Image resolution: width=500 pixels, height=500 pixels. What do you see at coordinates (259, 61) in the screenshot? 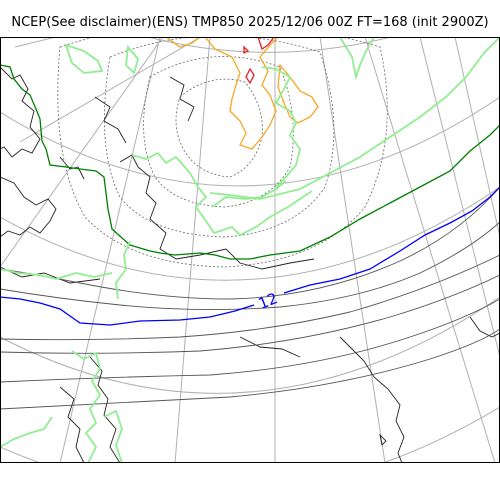
I see `red-contours` at bounding box center [259, 61].